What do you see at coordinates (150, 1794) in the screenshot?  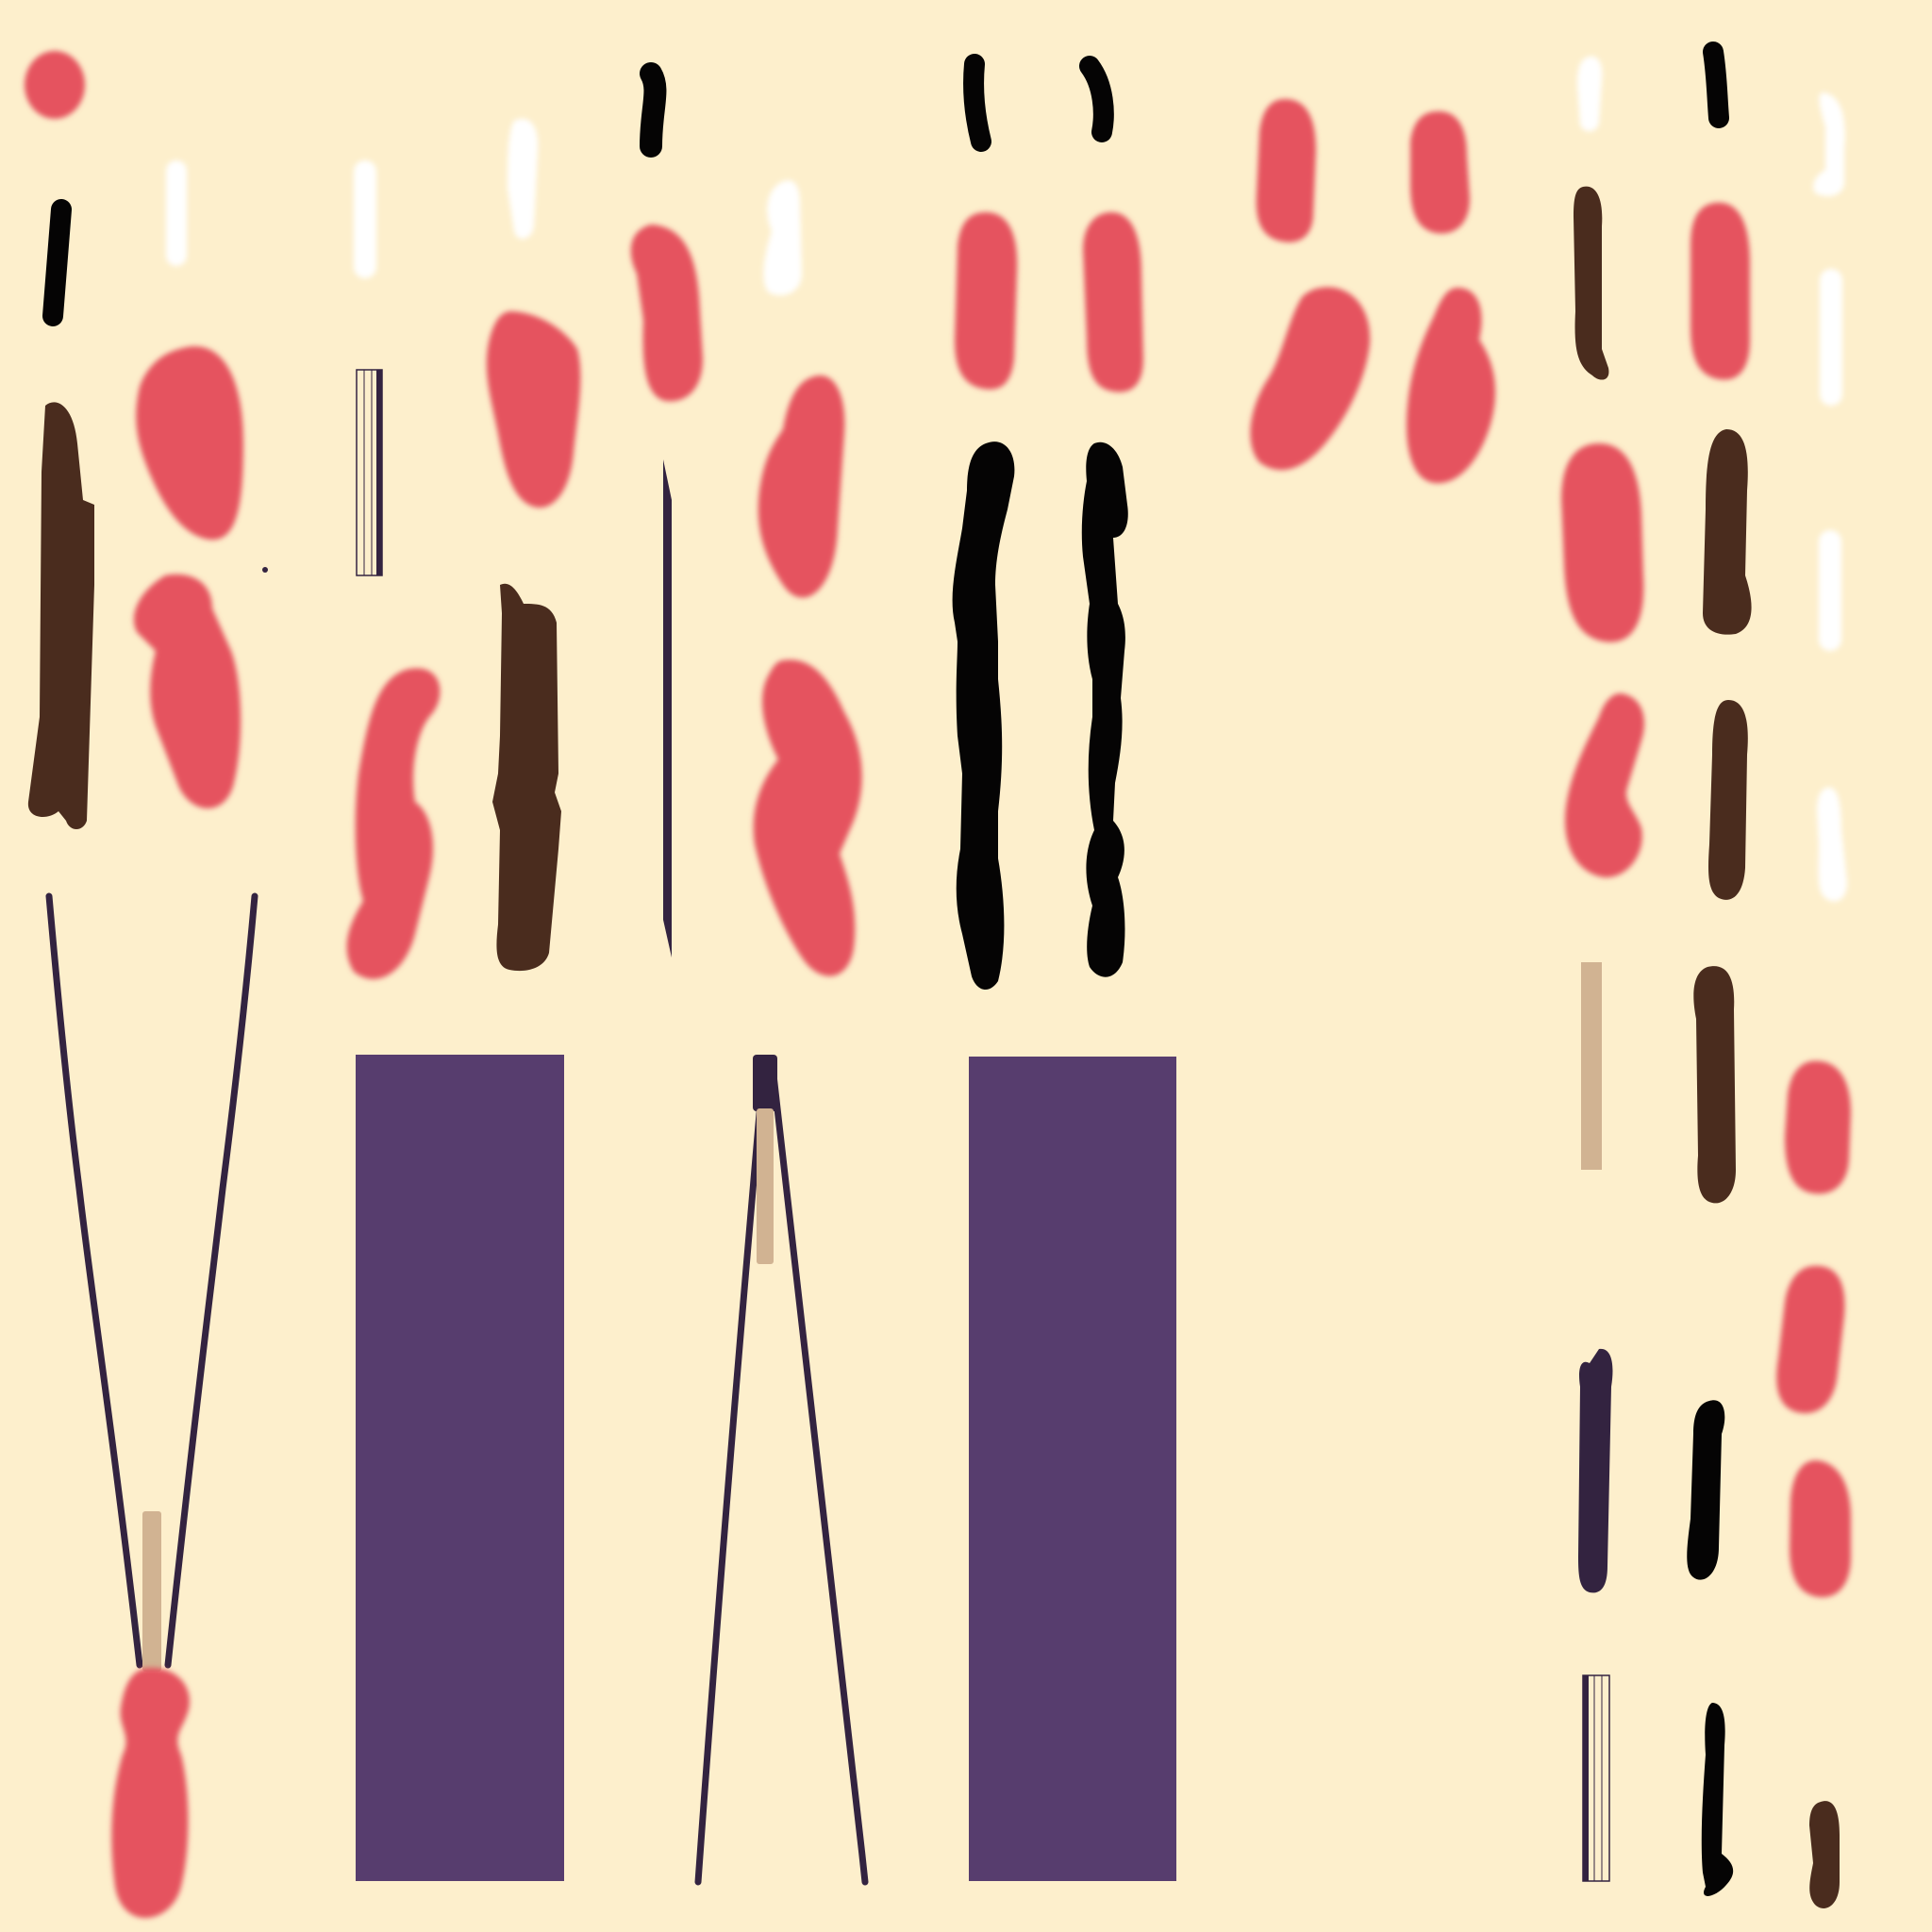 I see `coral-tassel` at bounding box center [150, 1794].